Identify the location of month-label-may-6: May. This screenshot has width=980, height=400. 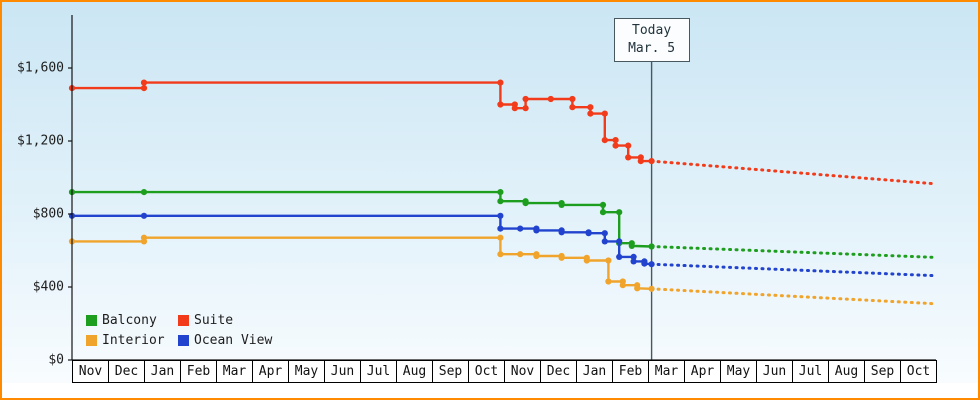
(306, 371).